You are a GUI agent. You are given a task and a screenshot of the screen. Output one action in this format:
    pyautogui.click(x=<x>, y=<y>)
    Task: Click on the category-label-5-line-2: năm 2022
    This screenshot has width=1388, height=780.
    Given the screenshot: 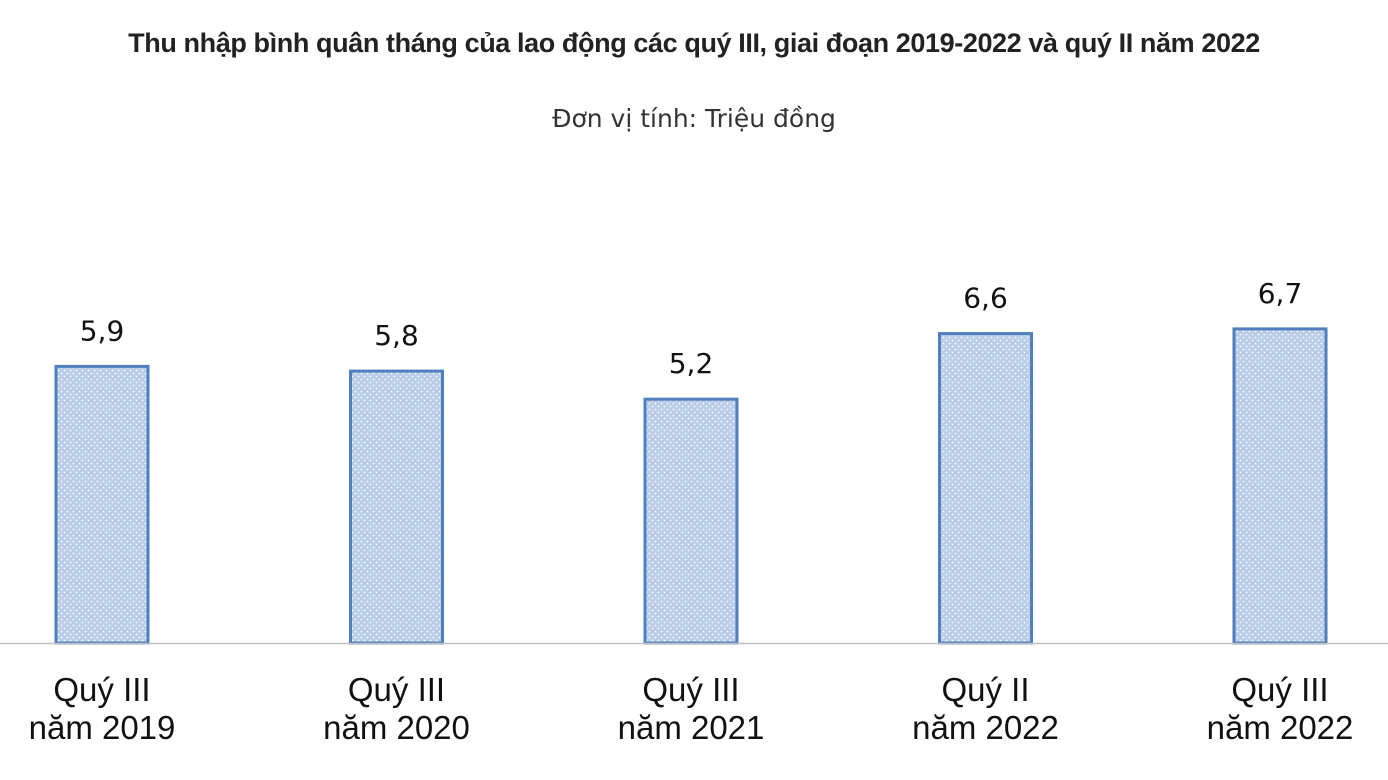 What is the action you would take?
    pyautogui.click(x=1280, y=727)
    